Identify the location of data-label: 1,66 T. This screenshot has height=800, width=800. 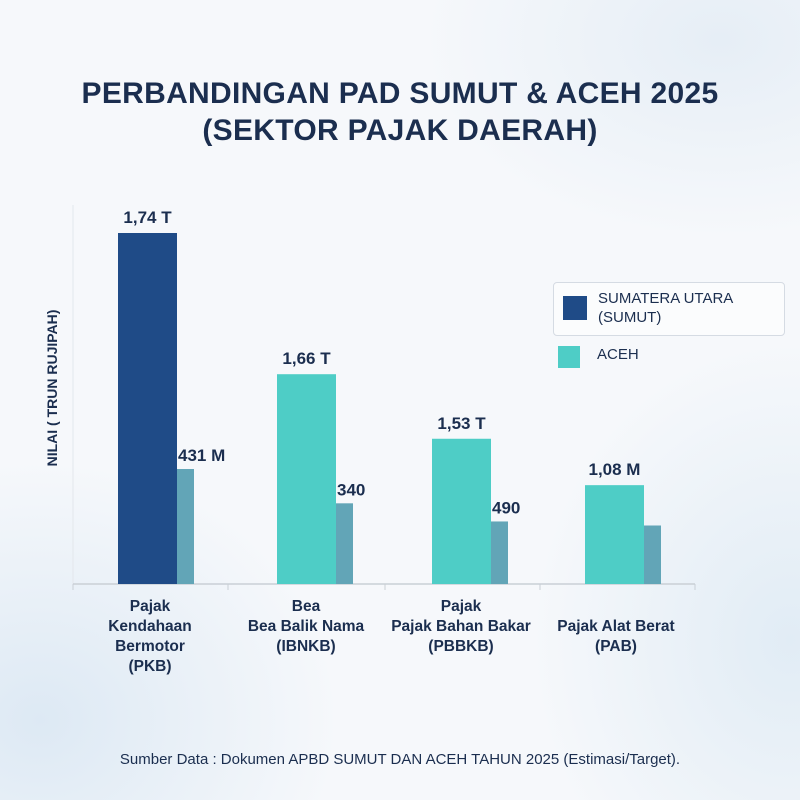
(306, 358).